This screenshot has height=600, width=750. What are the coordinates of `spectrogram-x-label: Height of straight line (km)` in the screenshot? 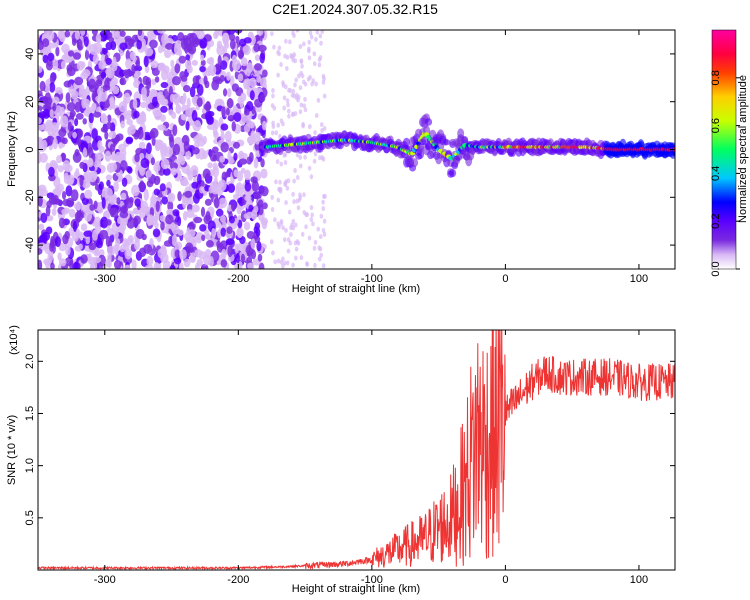 It's located at (356, 289).